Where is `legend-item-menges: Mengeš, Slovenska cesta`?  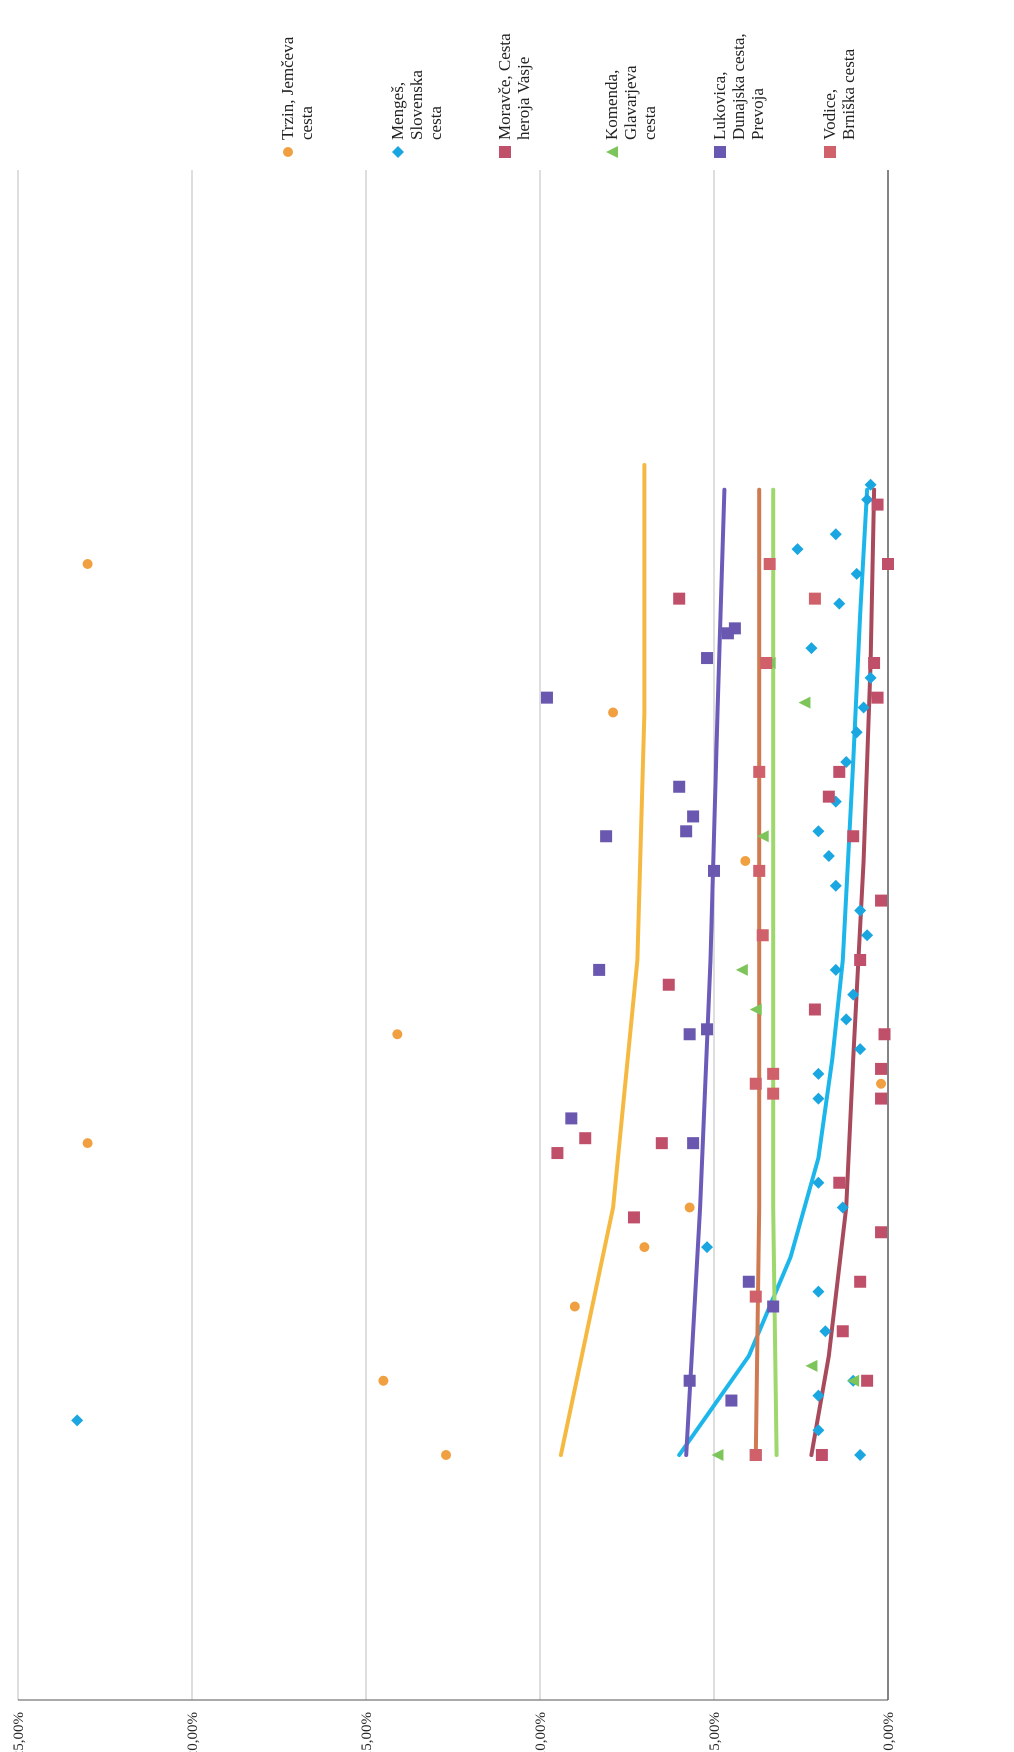 legend-item-menges: Mengeš, Slovenska cesta is located at coordinates (416, 114).